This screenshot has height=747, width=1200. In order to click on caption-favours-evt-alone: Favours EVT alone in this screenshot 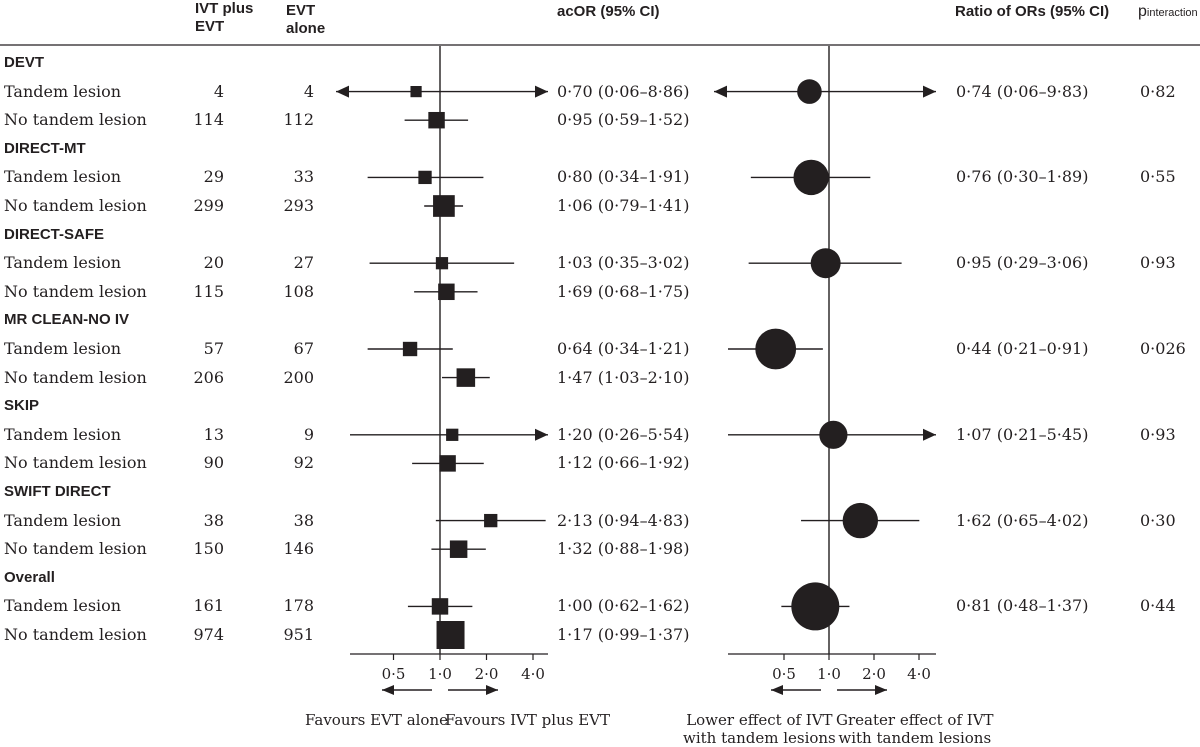, I will do `click(376, 720)`.